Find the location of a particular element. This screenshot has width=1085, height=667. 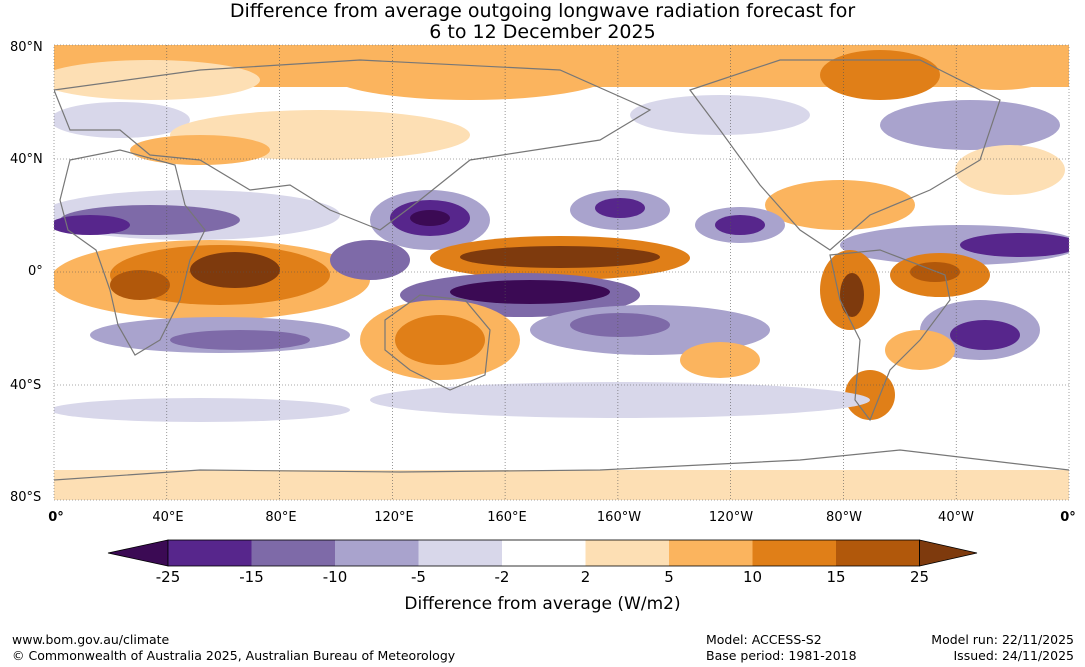

colorbar-title: Difference from average (W/m2) is located at coordinates (542, 604).